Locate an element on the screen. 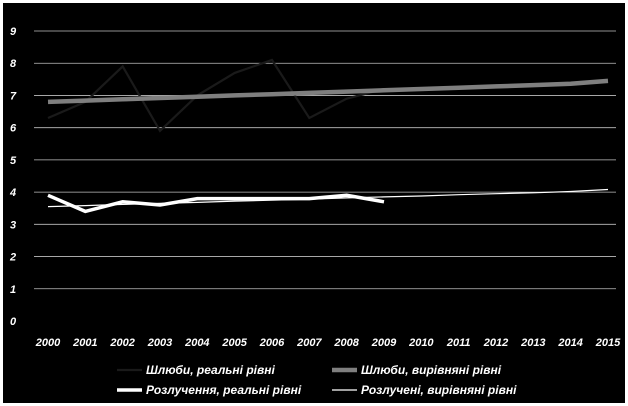 This screenshot has height=406, width=628. y-tick-label: 1 is located at coordinates (13, 290).